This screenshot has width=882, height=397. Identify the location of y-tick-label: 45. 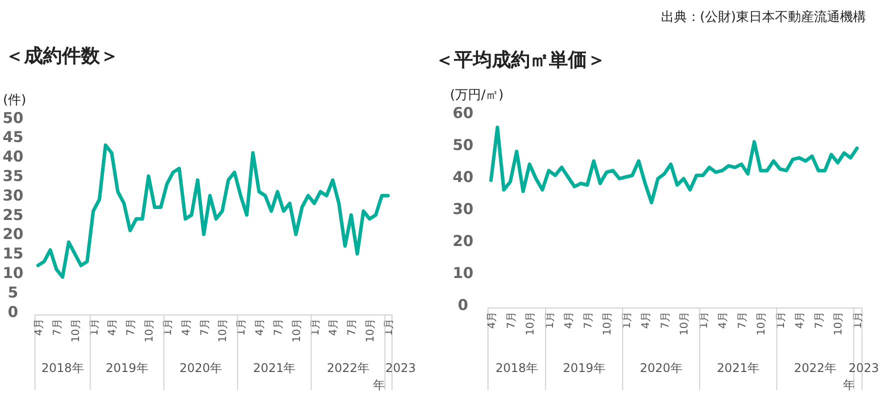
(13, 137).